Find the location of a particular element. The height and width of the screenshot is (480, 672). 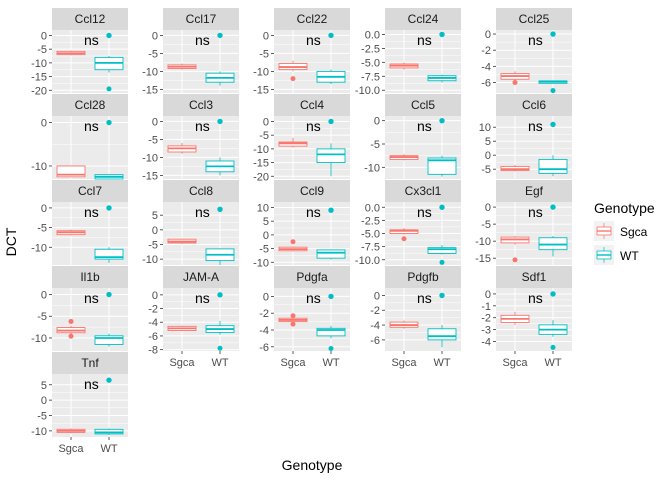

facet-strip-label: Ccl9 is located at coordinates (312, 191).